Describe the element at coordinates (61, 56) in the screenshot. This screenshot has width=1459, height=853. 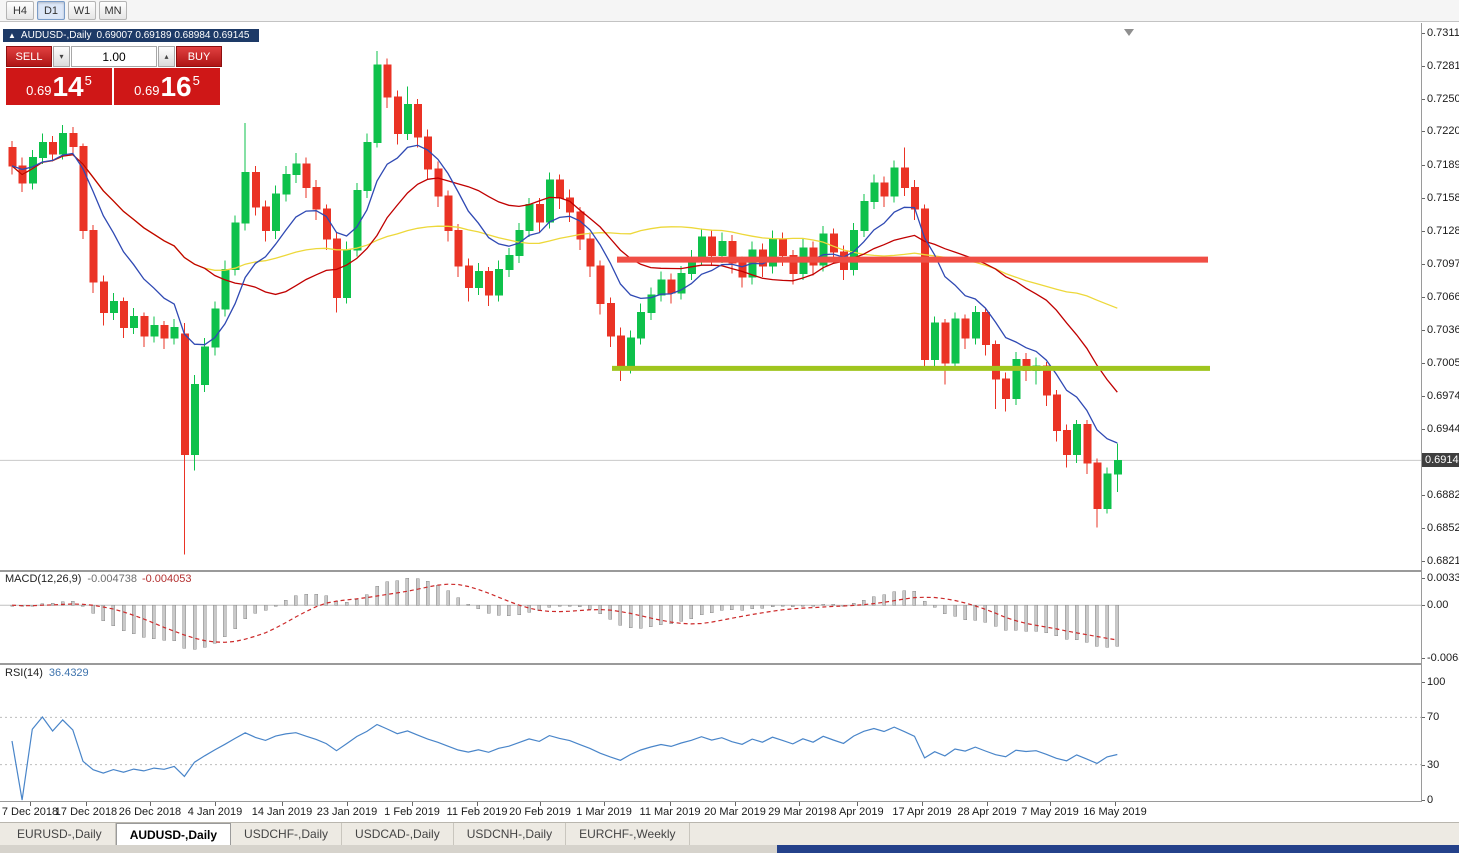
I see `volume-down-button: ▾` at that location.